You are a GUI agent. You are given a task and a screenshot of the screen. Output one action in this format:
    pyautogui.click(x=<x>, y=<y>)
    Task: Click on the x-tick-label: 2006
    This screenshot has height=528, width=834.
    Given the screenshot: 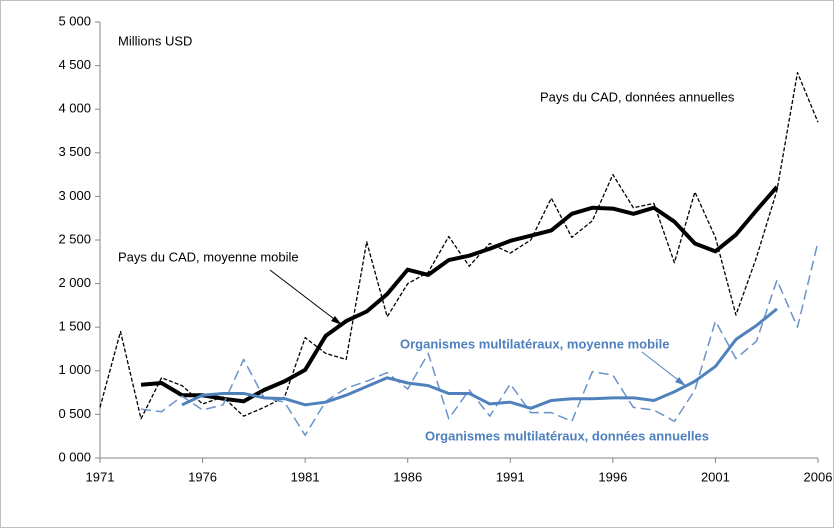 What is the action you would take?
    pyautogui.click(x=818, y=476)
    